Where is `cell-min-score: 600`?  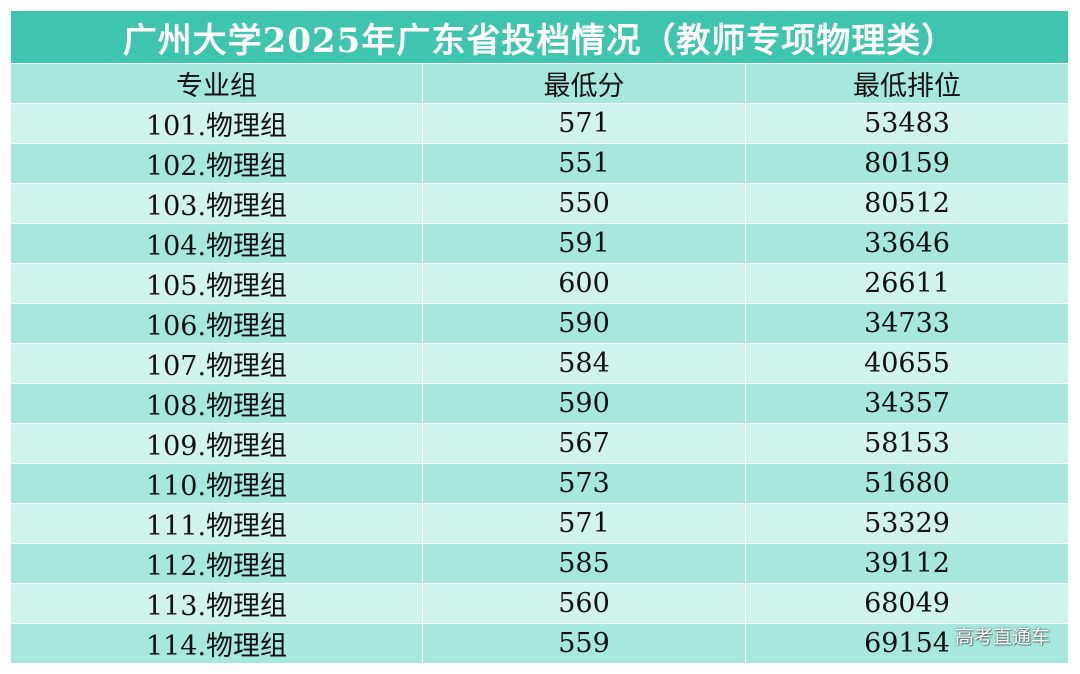 cell-min-score: 600 is located at coordinates (584, 283).